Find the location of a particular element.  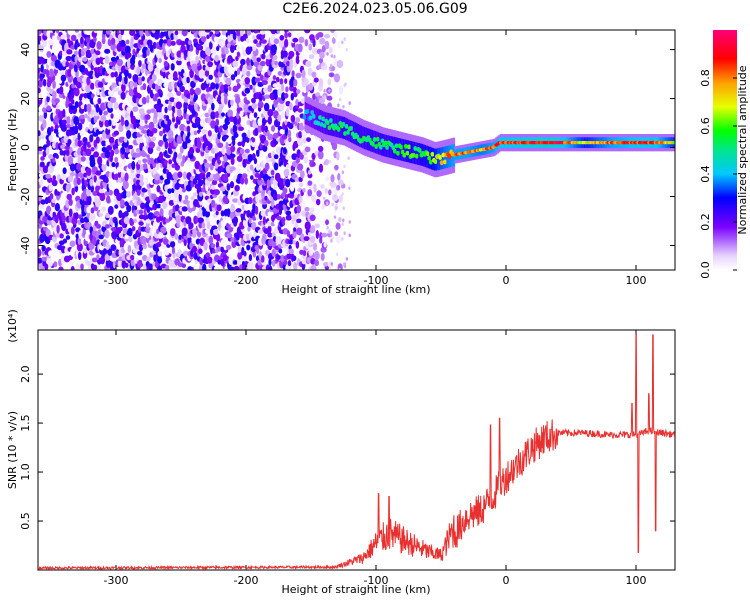

y-tick-label: 20 is located at coordinates (25, 99).